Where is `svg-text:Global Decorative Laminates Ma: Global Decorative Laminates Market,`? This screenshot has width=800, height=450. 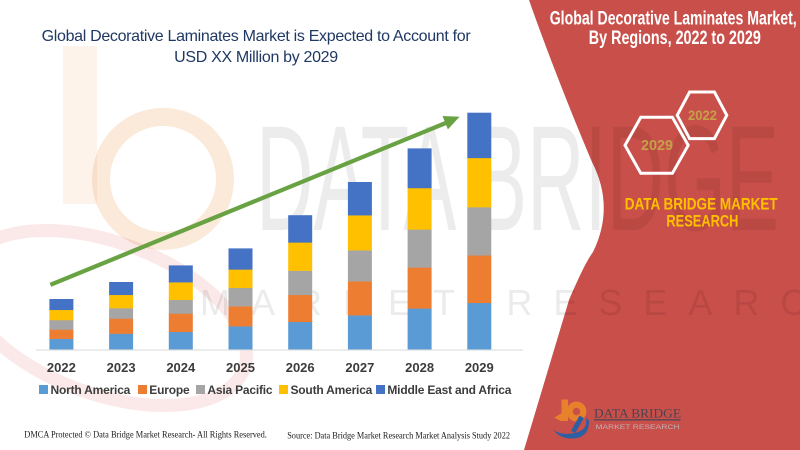
svg-text:Global Decorative Laminates Ma: Global Decorative Laminates Market, is located at coordinates (673, 18).